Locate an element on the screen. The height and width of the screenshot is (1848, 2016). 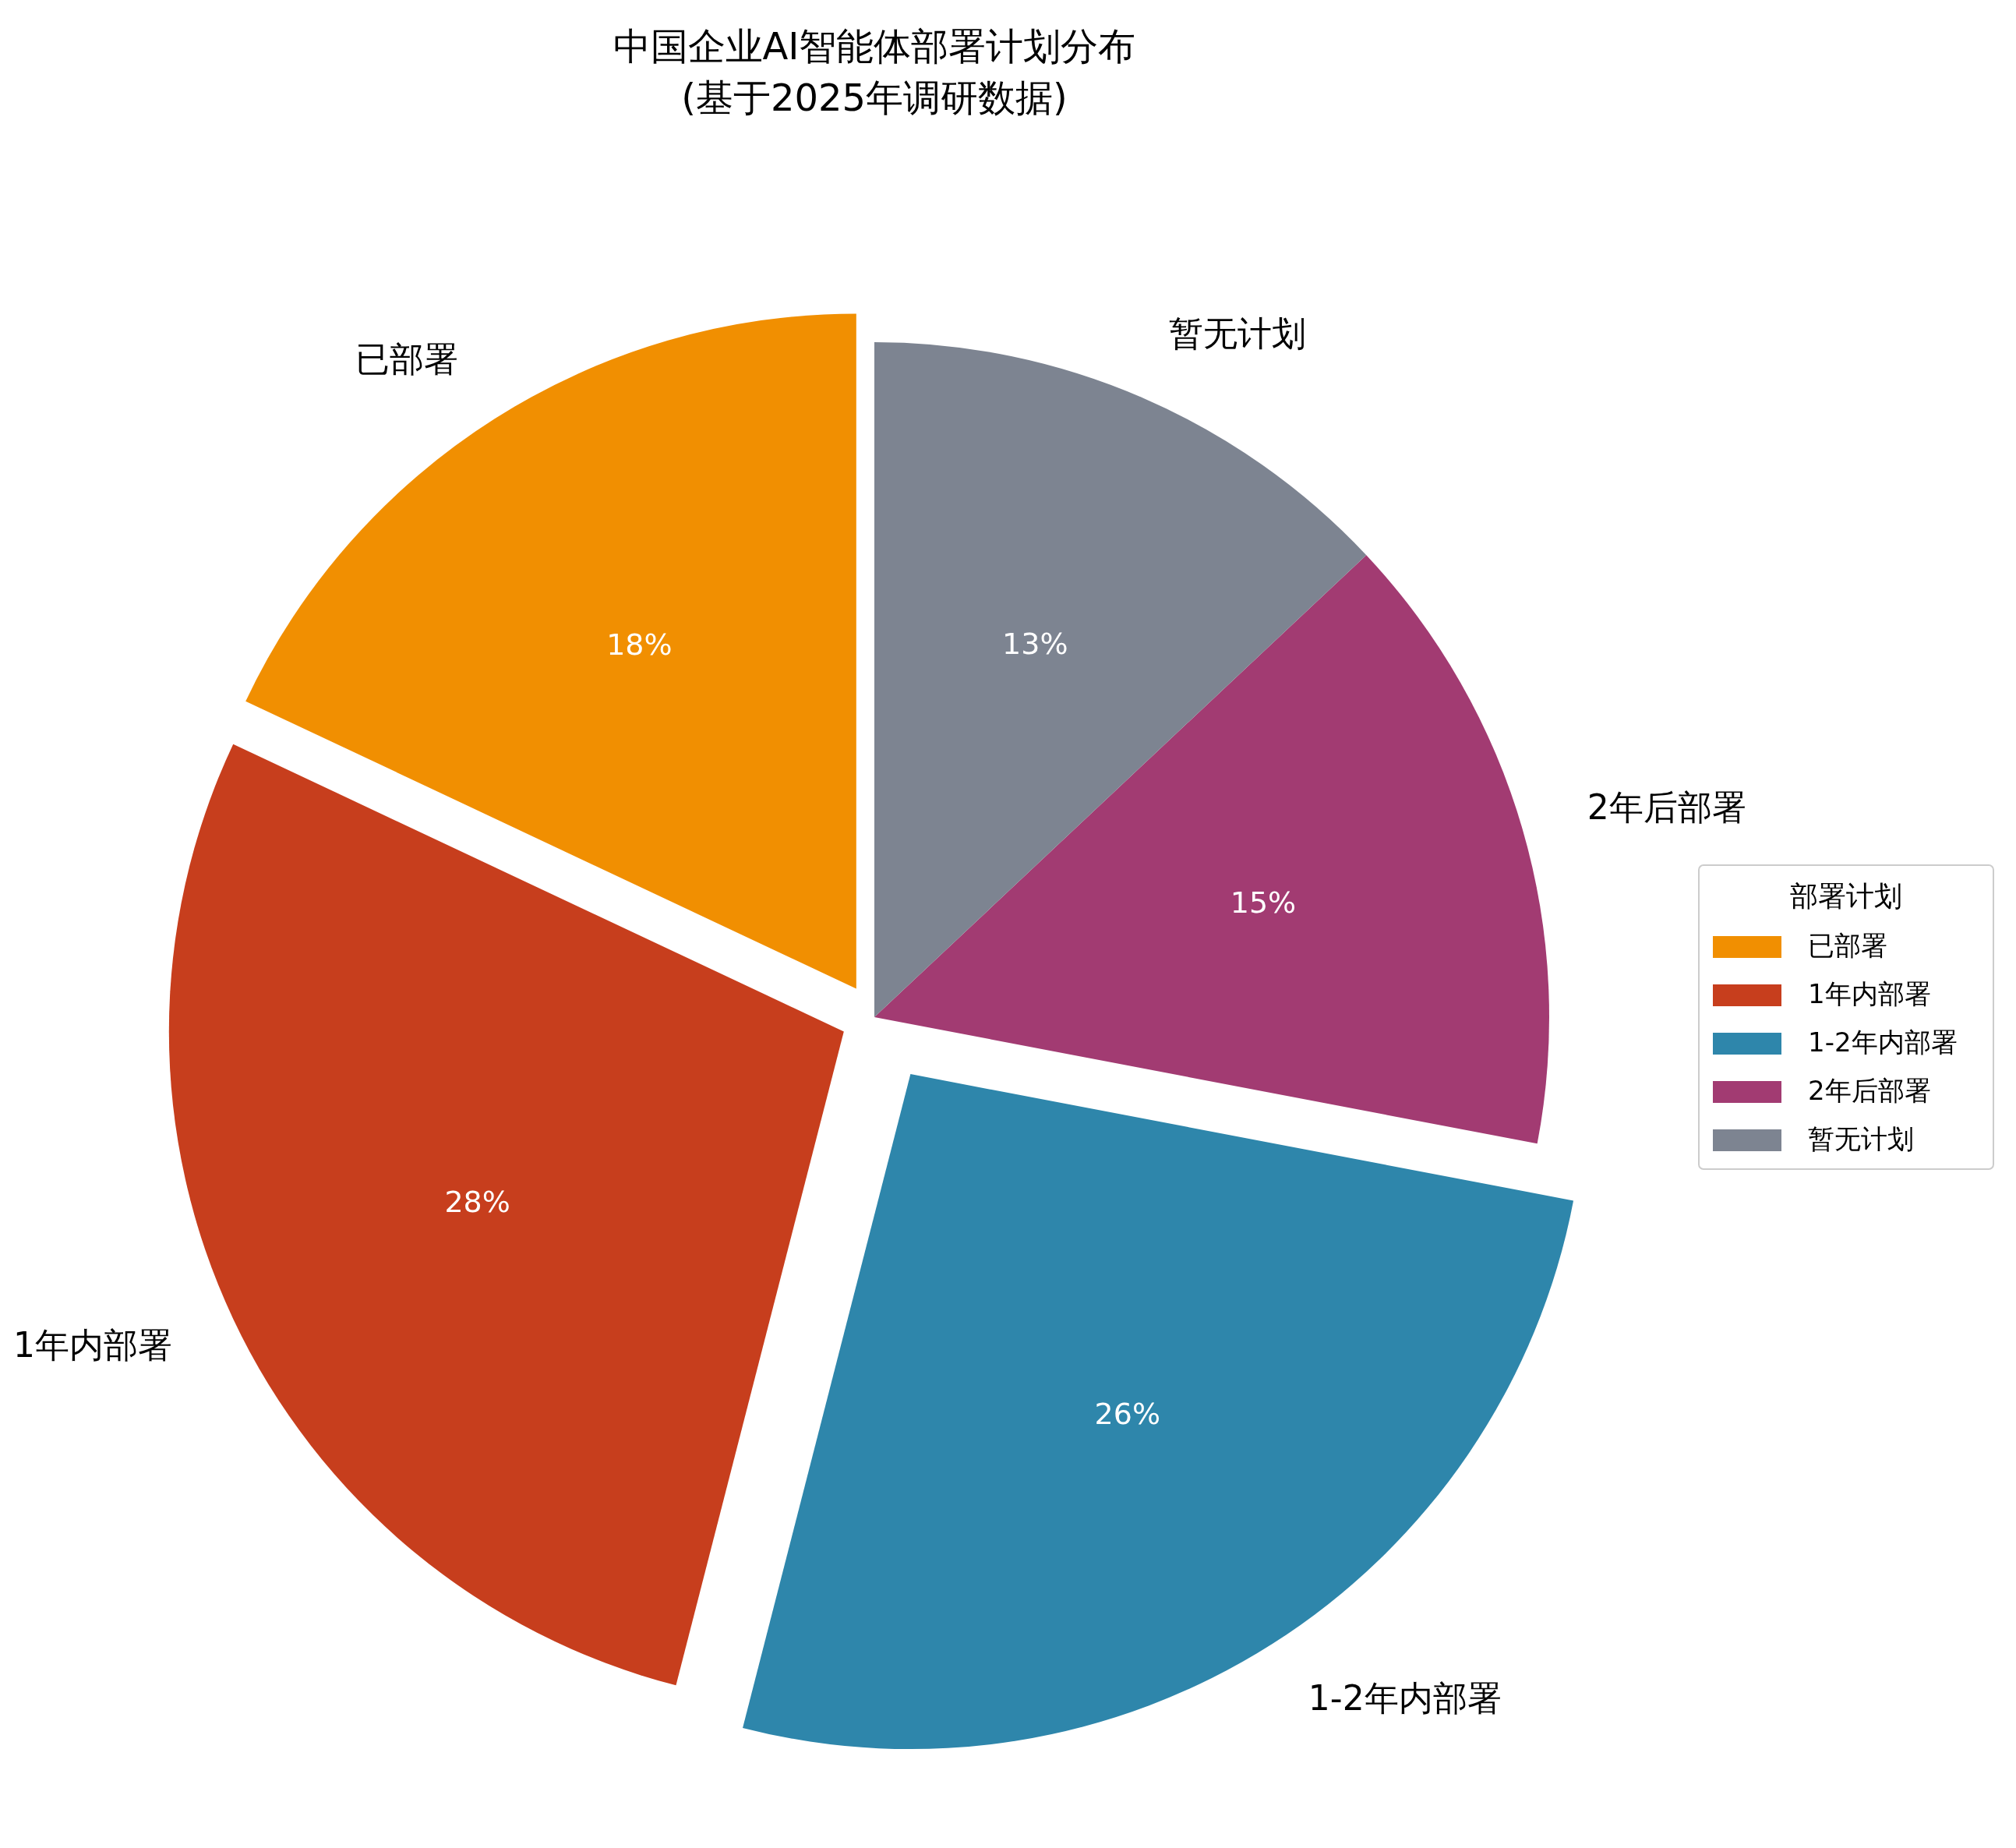
legend-label: 已部署 is located at coordinates (1847, 945).